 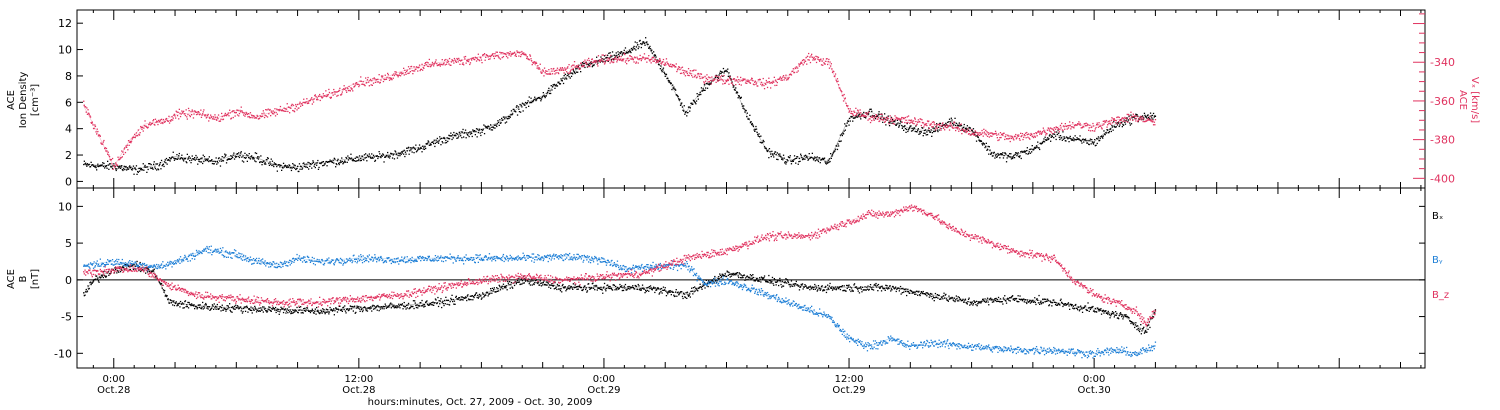 What do you see at coordinates (68, 76) in the screenshot?
I see `top-left-tick-label: 8` at bounding box center [68, 76].